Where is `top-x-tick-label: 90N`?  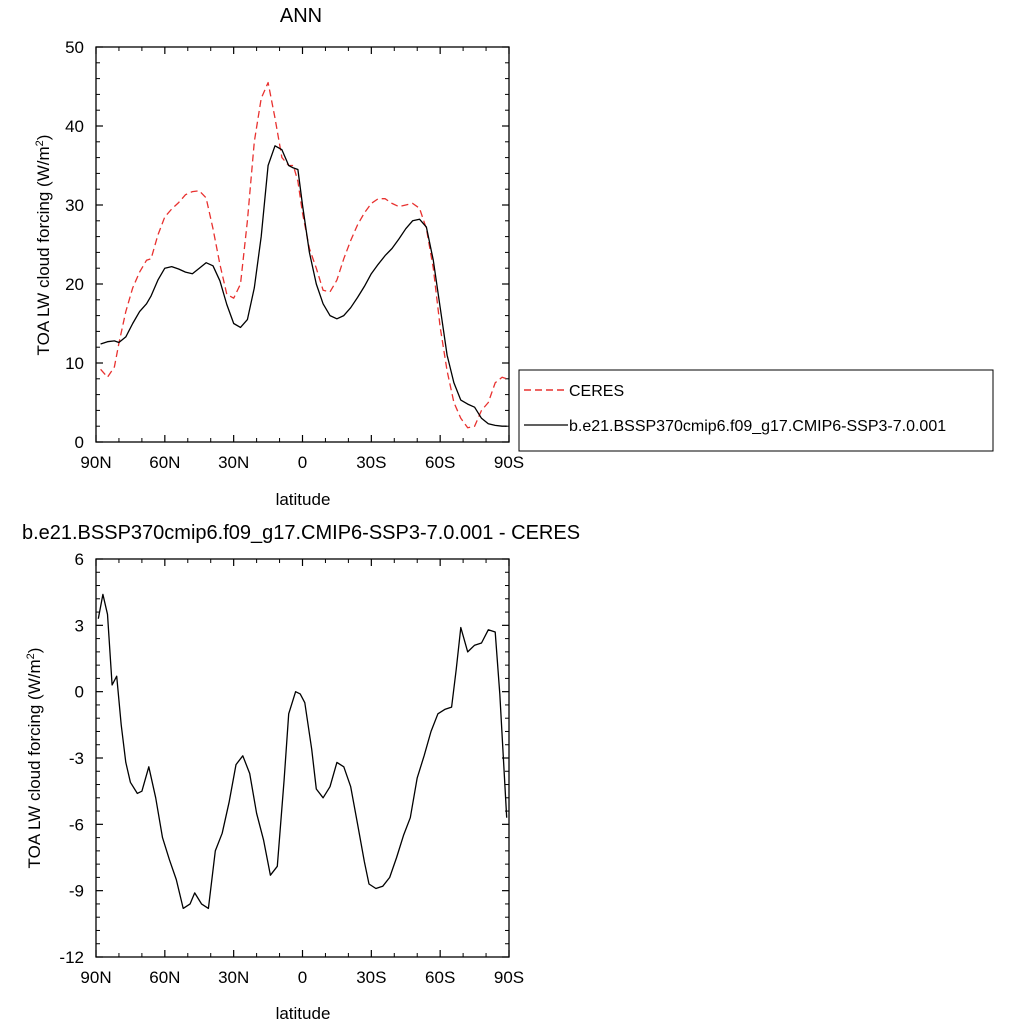
top-x-tick-label: 90N is located at coordinates (95, 462).